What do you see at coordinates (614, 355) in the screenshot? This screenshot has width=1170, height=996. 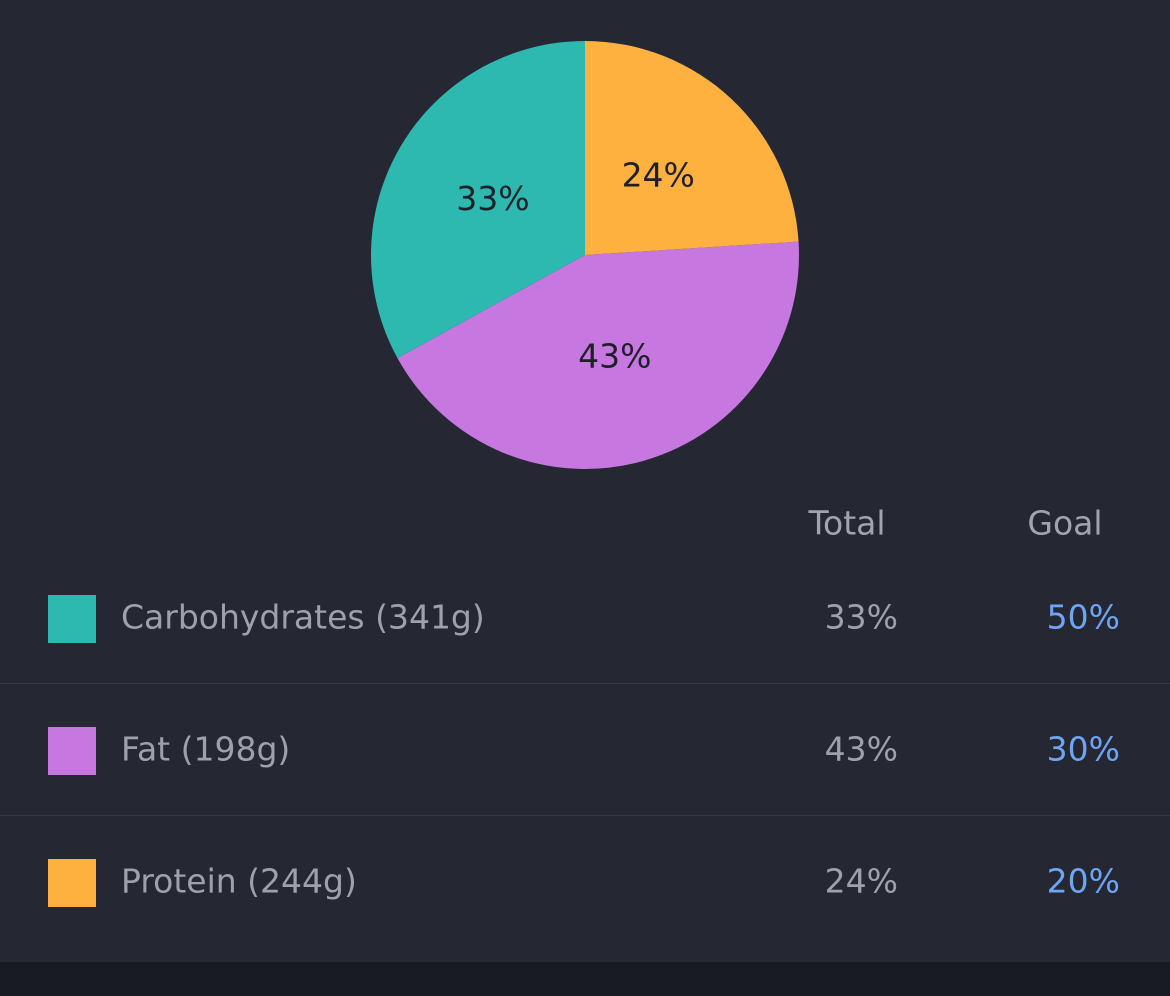 I see `slice-label: 43%` at bounding box center [614, 355].